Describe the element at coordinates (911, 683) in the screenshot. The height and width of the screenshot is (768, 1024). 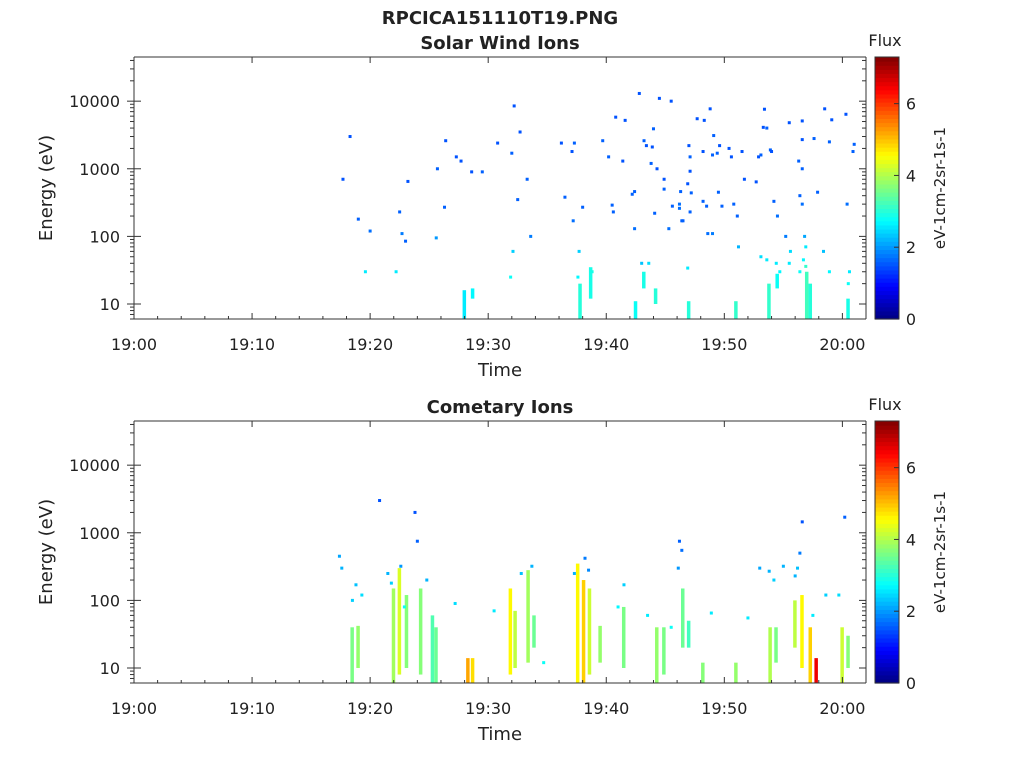
I see `colorbar-tick-label: 0` at that location.